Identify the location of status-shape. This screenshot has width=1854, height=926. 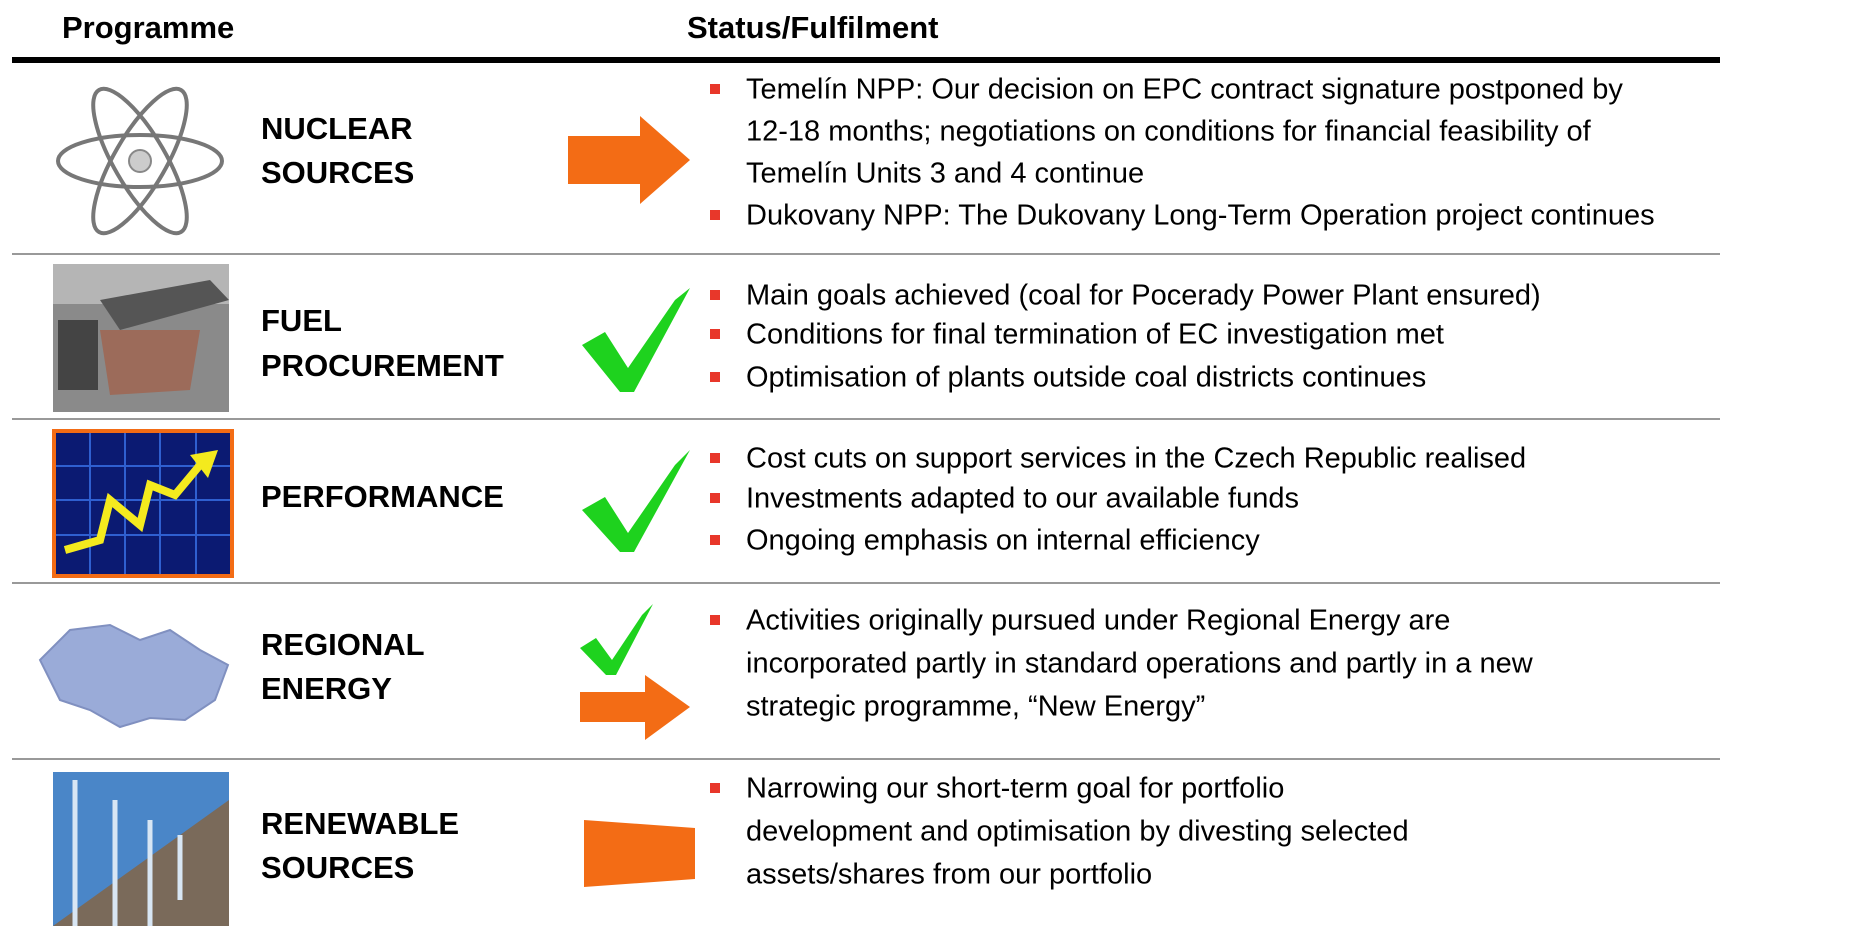
(639, 853).